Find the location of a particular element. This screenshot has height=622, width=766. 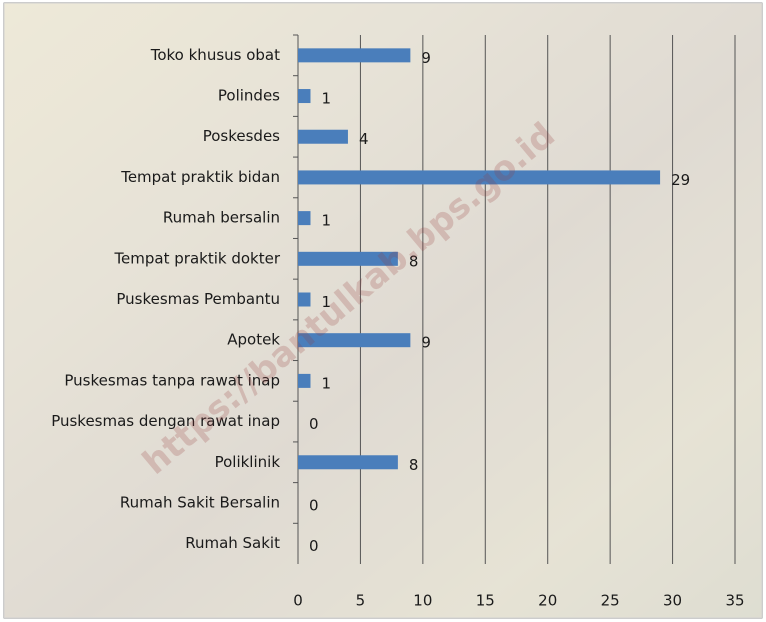

y-tick-label: Poliklinik is located at coordinates (248, 462).